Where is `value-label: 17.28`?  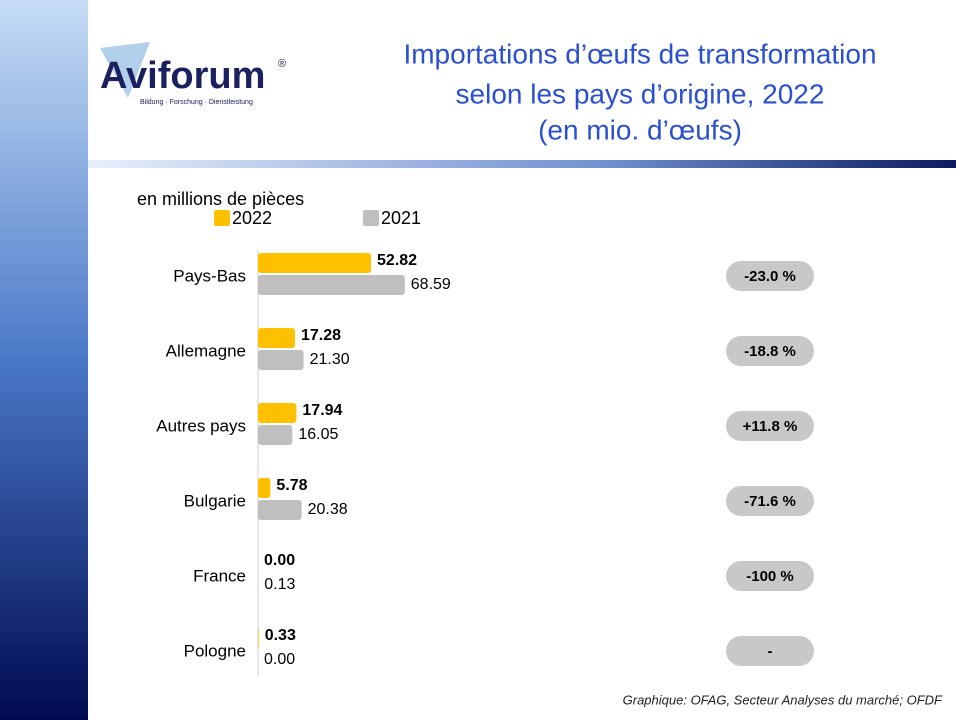
value-label: 17.28 is located at coordinates (321, 335).